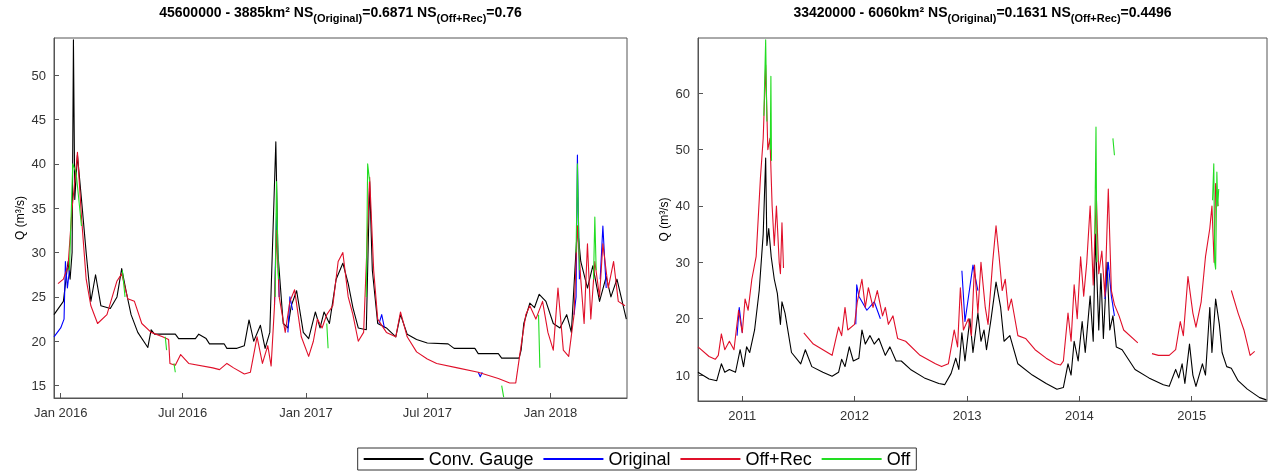 Image resolution: width=1274 pixels, height=471 pixels. Describe the element at coordinates (38, 120) in the screenshot. I see `y-tick-label: 45` at that location.